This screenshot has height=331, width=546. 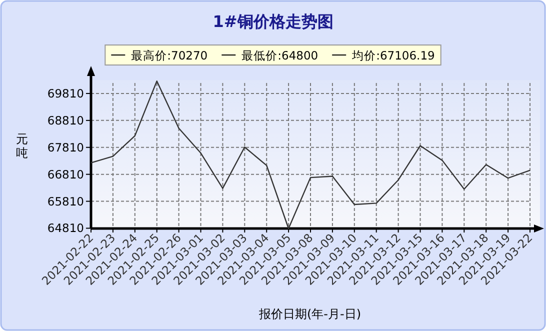 What do you see at coordinates (65, 228) in the screenshot?
I see `y-tick-label: 64810` at bounding box center [65, 228].